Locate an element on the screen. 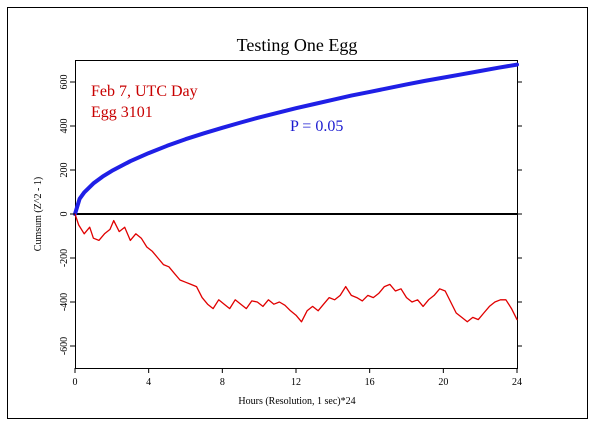 This screenshot has width=596, height=427. y-tick-label: -200 is located at coordinates (64, 258).